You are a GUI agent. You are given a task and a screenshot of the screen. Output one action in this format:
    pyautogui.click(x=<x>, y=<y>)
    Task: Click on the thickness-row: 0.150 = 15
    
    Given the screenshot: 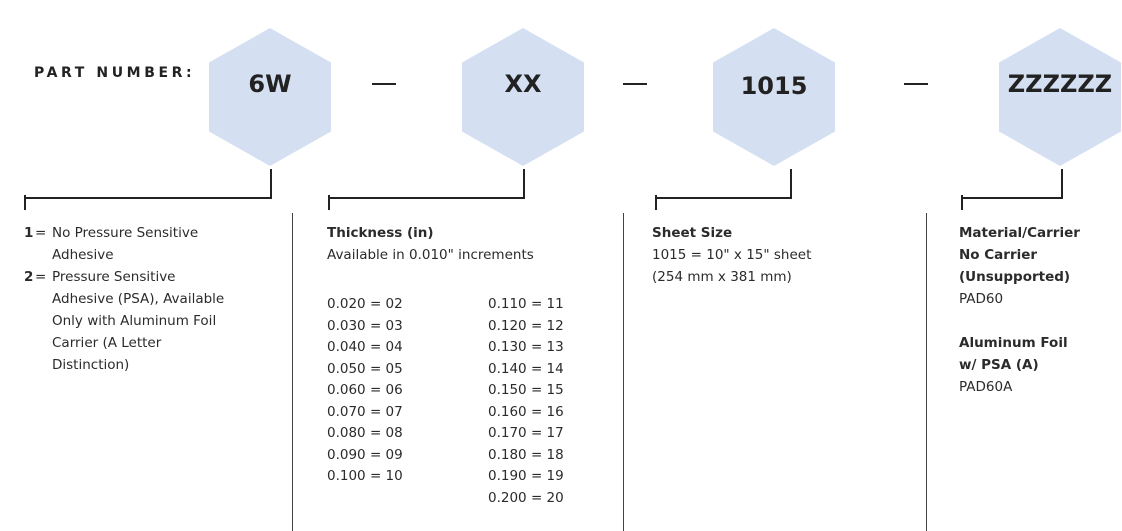 What is the action you would take?
    pyautogui.click(x=526, y=390)
    